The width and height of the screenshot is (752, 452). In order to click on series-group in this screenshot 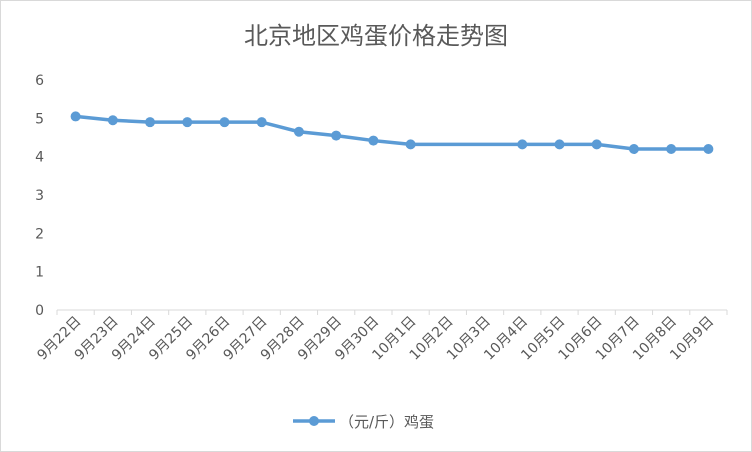, I will do `click(392, 132)`.